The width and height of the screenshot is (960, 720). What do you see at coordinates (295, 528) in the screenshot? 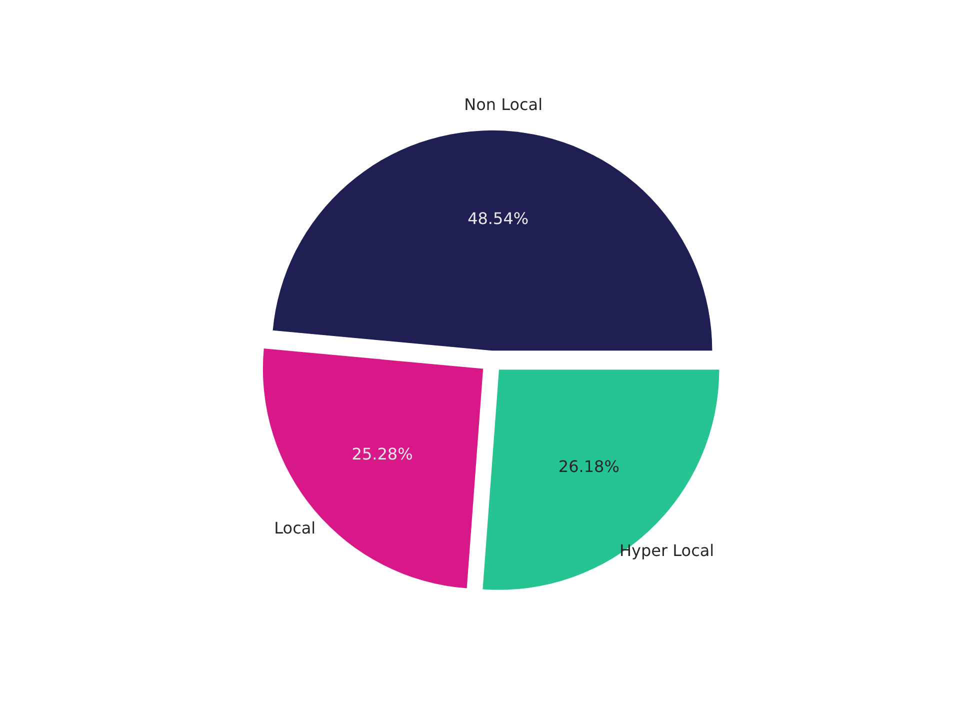
I see `slice-label: Local` at bounding box center [295, 528].